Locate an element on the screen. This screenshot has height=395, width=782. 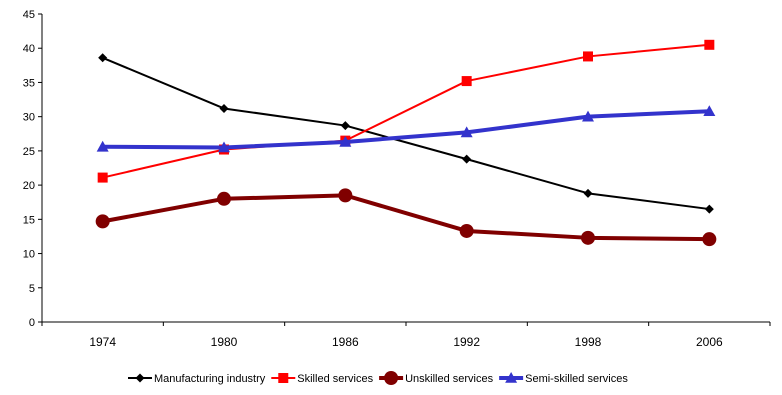
series-semi-skilled-services is located at coordinates (406, 129).